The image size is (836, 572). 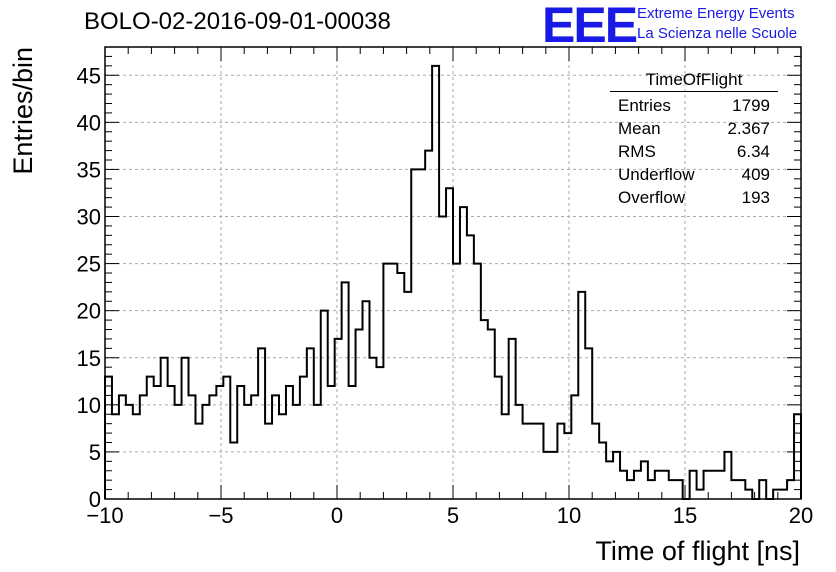 I want to click on stat-row: Entries 1799, so click(x=694, y=105).